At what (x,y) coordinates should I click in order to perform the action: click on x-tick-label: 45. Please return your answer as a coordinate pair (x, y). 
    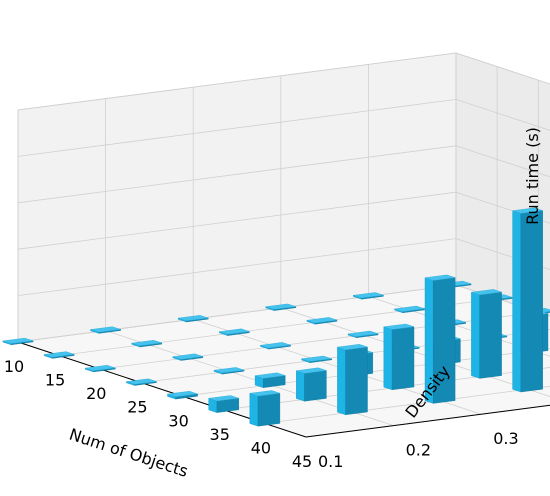
    Looking at the image, I should click on (302, 461).